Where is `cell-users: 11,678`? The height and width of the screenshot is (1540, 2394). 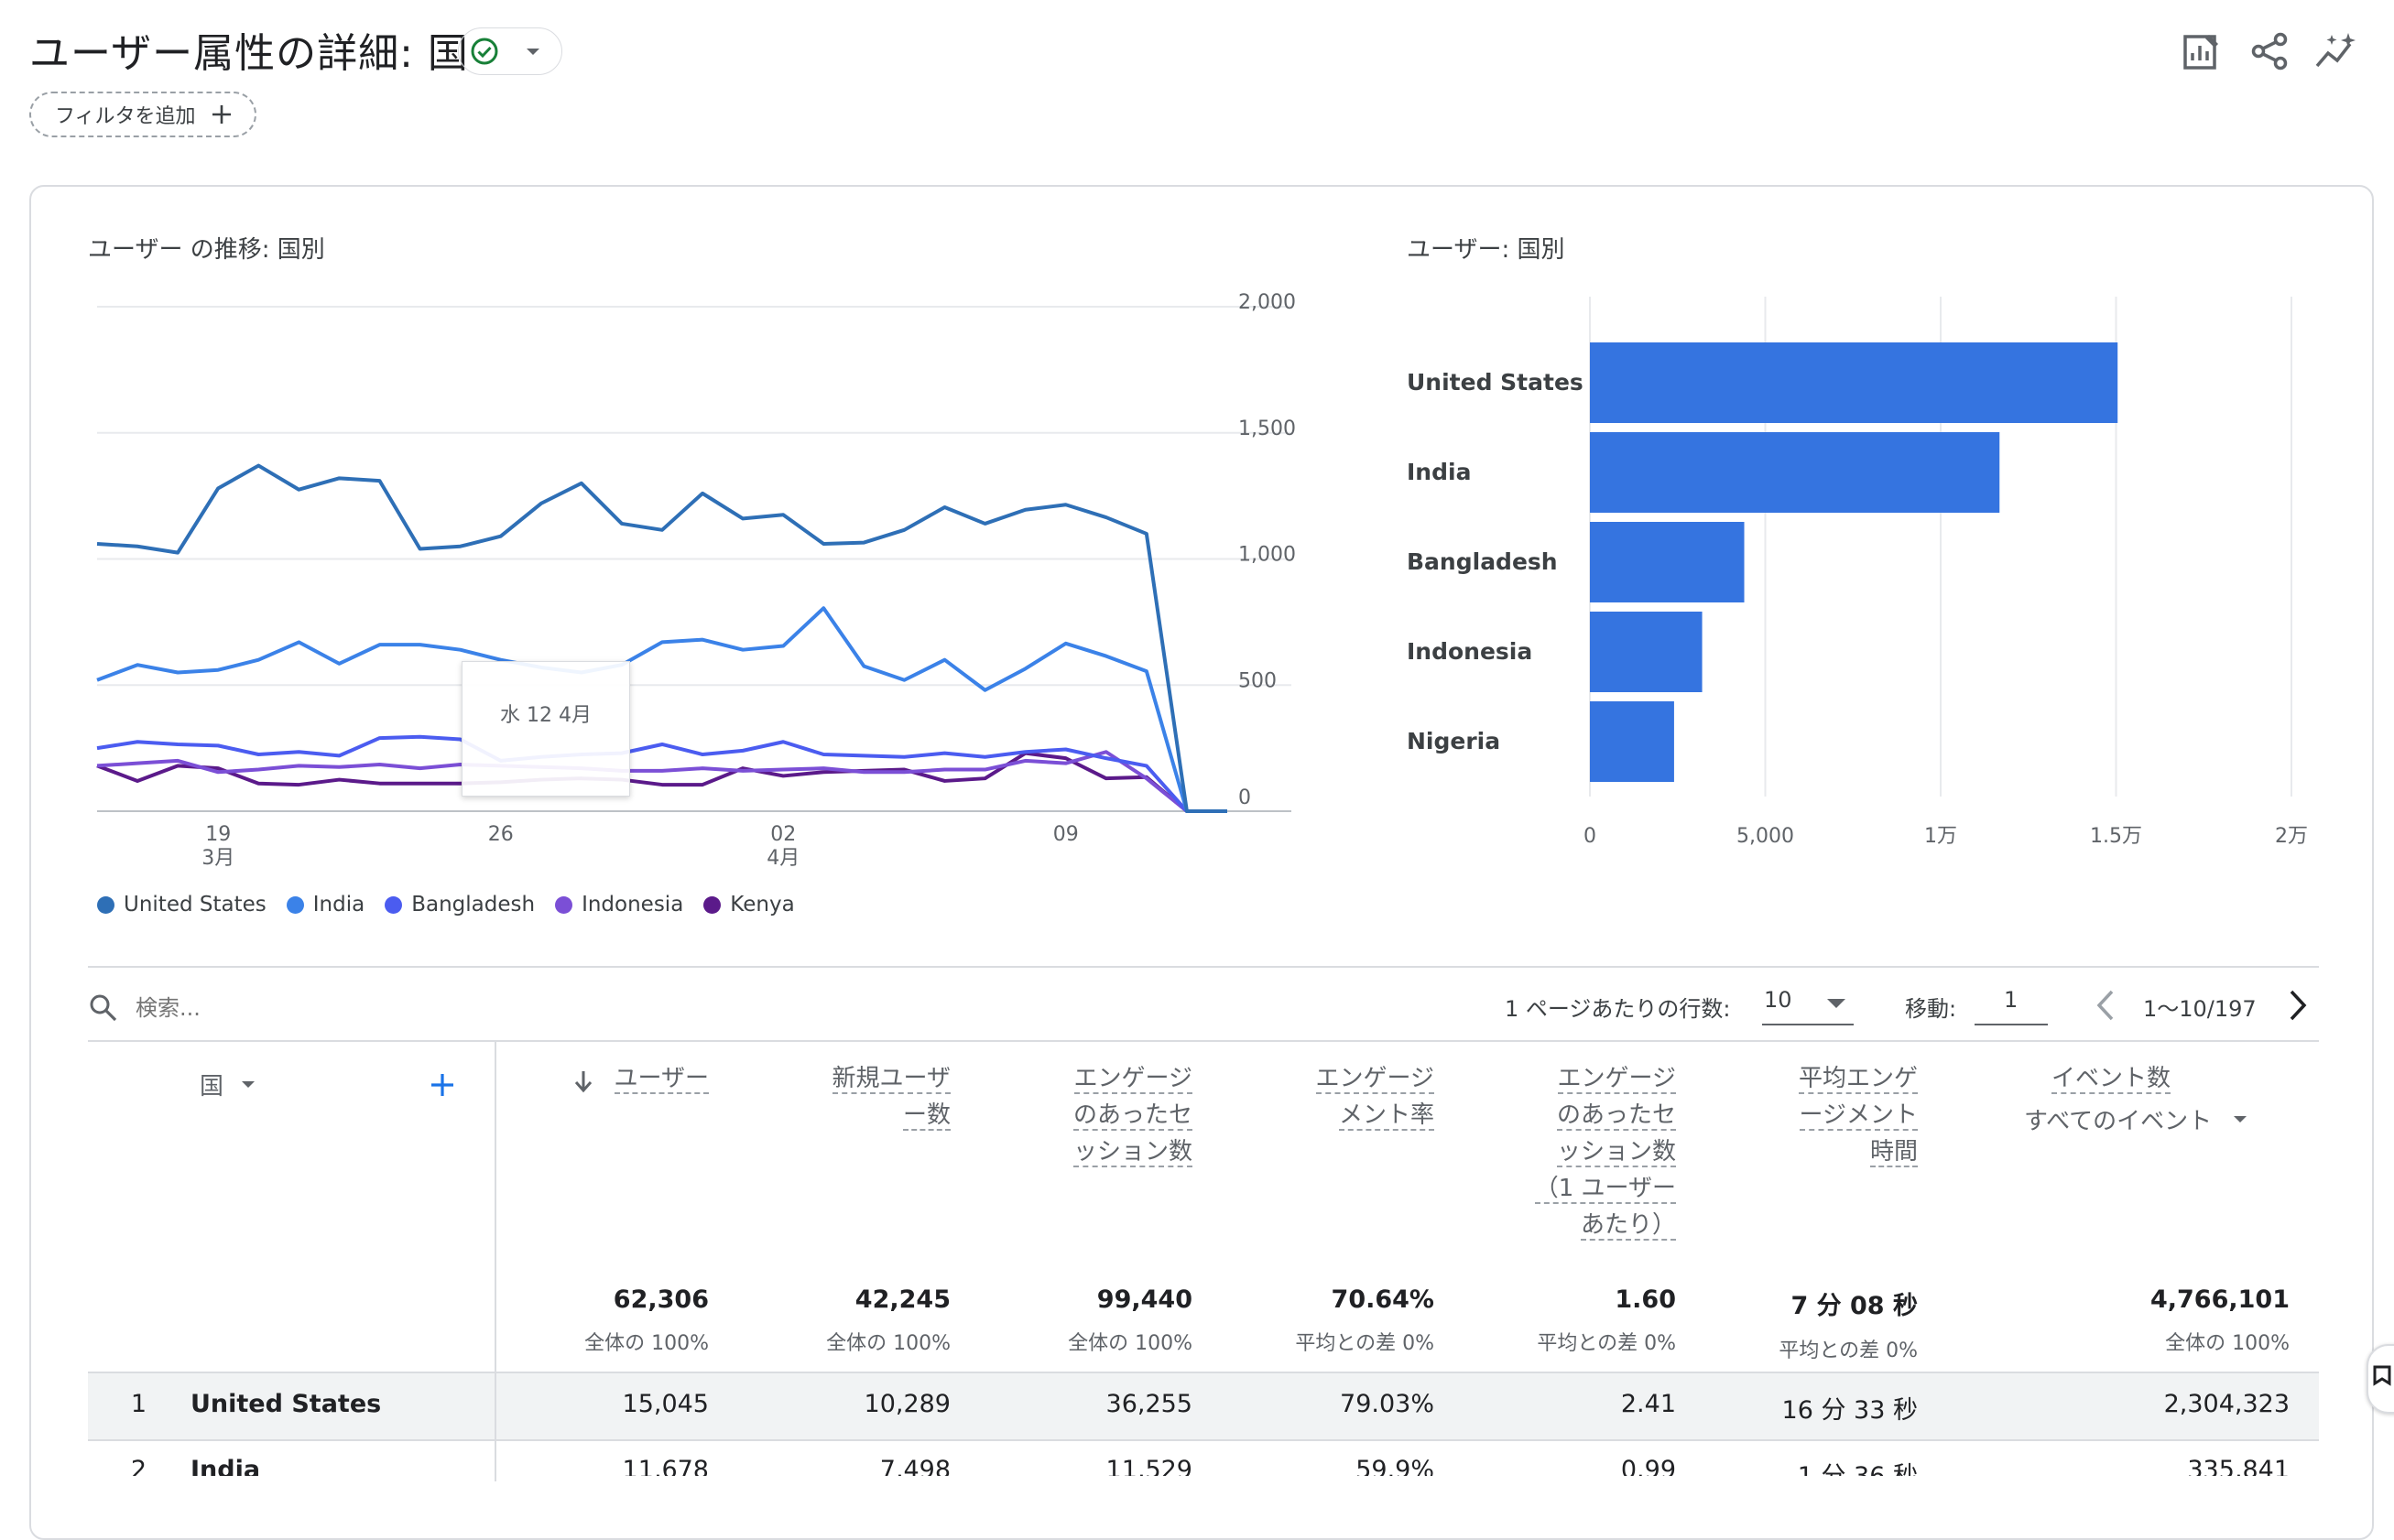 cell-users: 11,678 is located at coordinates (666, 1466).